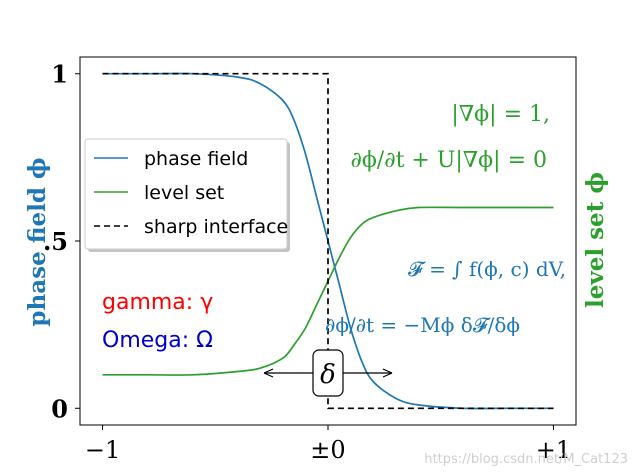 The width and height of the screenshot is (640, 476). Describe the element at coordinates (595, 240) in the screenshot. I see `y-axis-label-right: level set ϕ` at that location.